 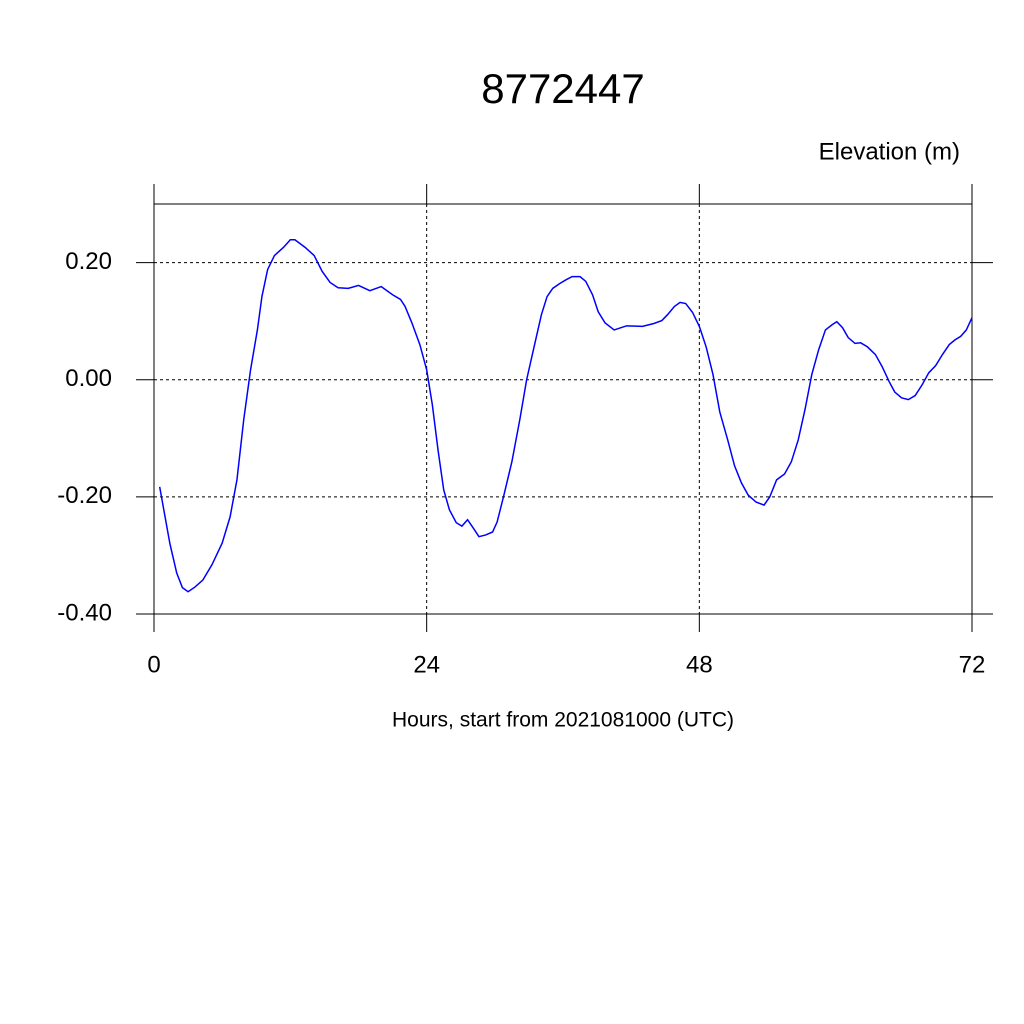 What do you see at coordinates (88, 261) in the screenshot?
I see `y-tick-label: 0.20` at bounding box center [88, 261].